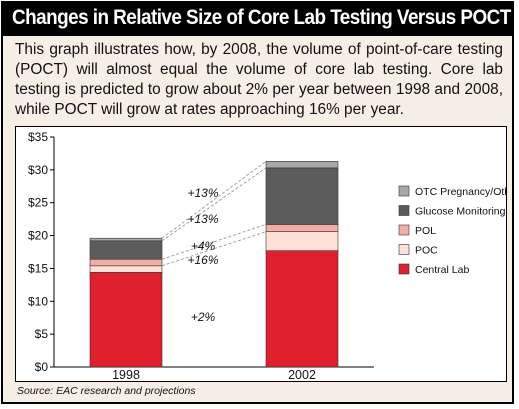  I want to click on y-tick-label: $25, so click(38, 203).